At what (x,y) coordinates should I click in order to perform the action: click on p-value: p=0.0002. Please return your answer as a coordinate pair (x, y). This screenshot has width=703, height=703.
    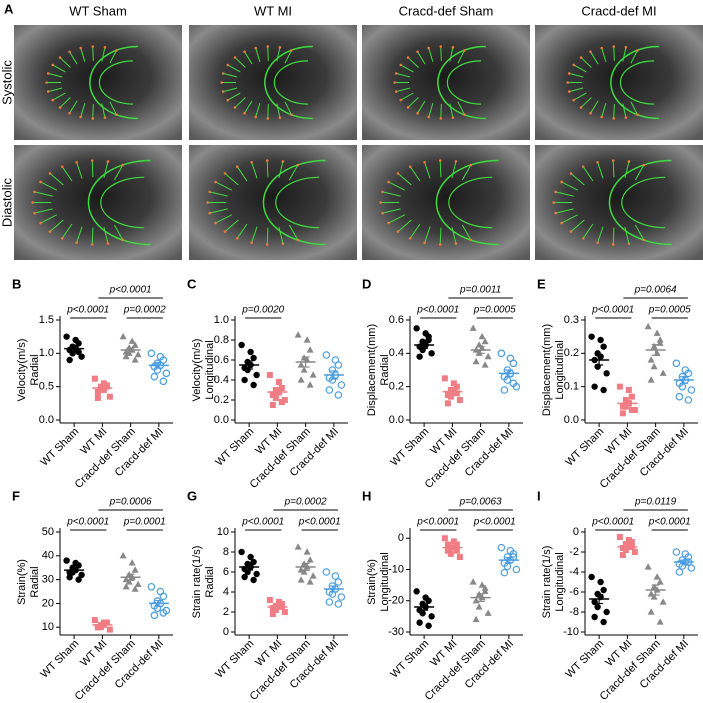
    Looking at the image, I should click on (305, 502).